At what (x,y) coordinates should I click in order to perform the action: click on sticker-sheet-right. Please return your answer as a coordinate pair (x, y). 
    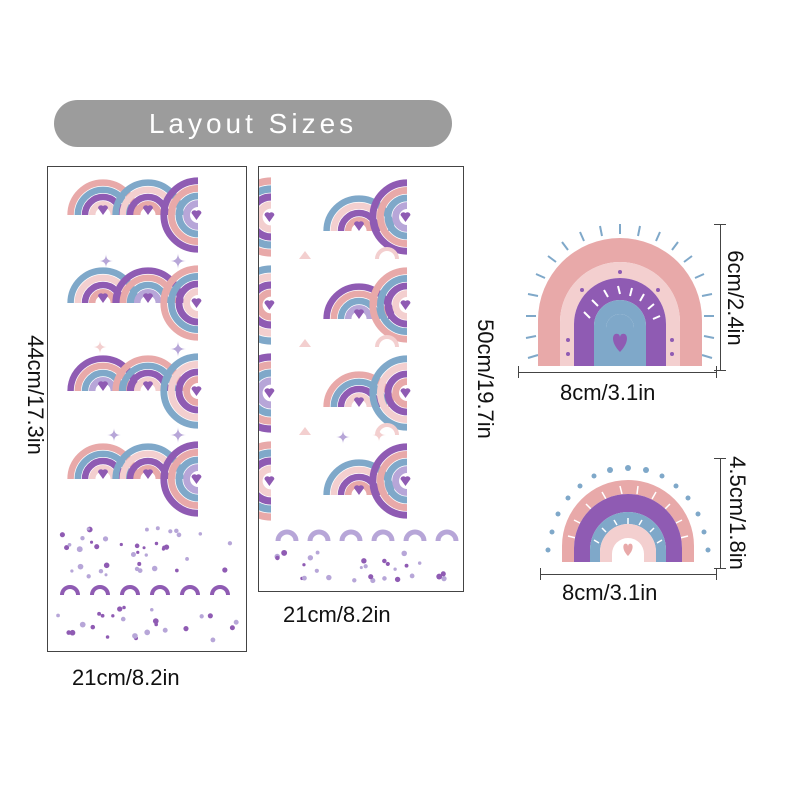
    Looking at the image, I should click on (361, 379).